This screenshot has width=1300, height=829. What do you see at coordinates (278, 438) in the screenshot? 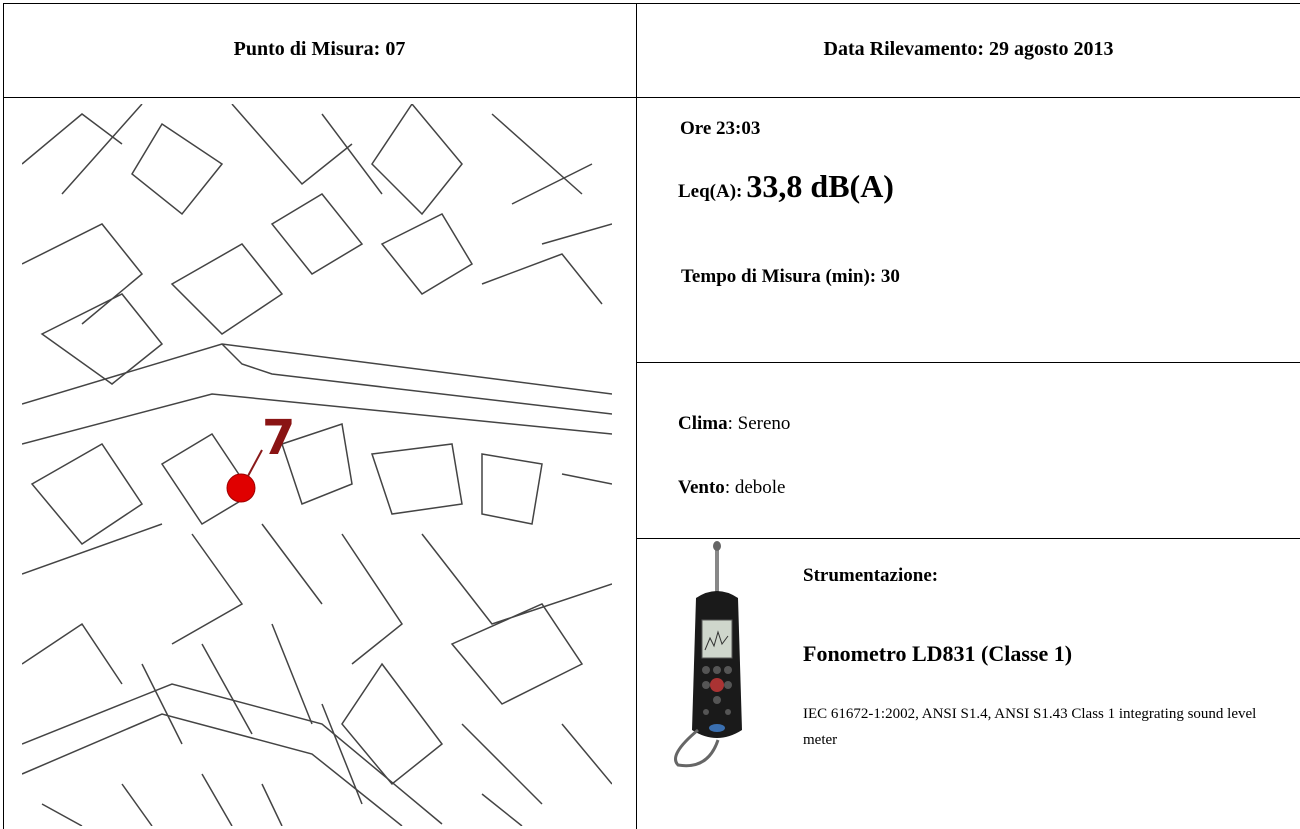
I see `map-point-label: 7` at bounding box center [278, 438].